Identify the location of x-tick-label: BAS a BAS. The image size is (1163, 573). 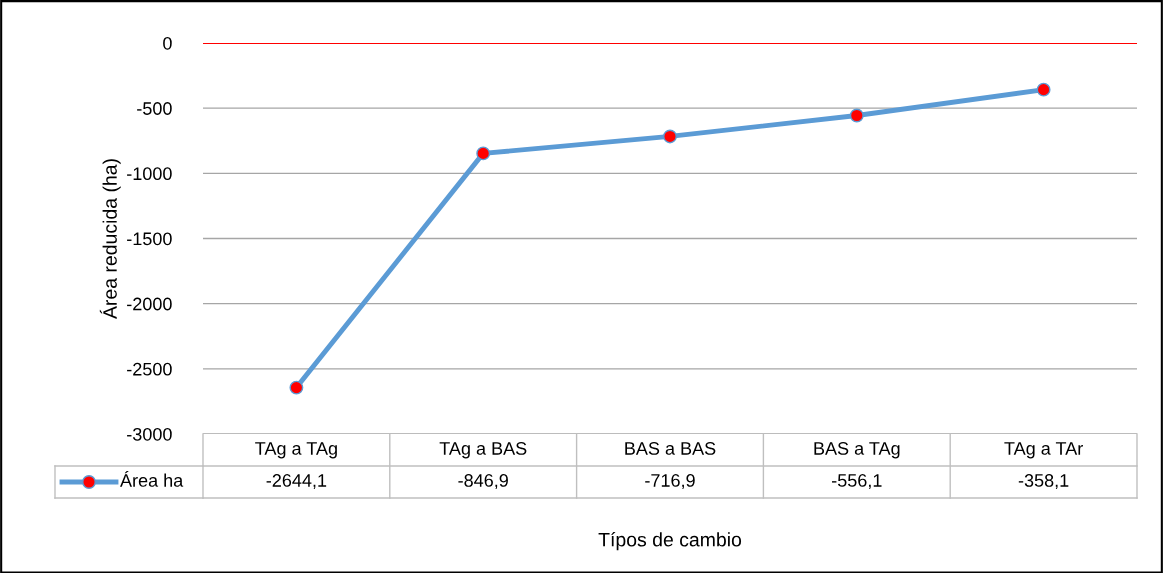
(670, 448).